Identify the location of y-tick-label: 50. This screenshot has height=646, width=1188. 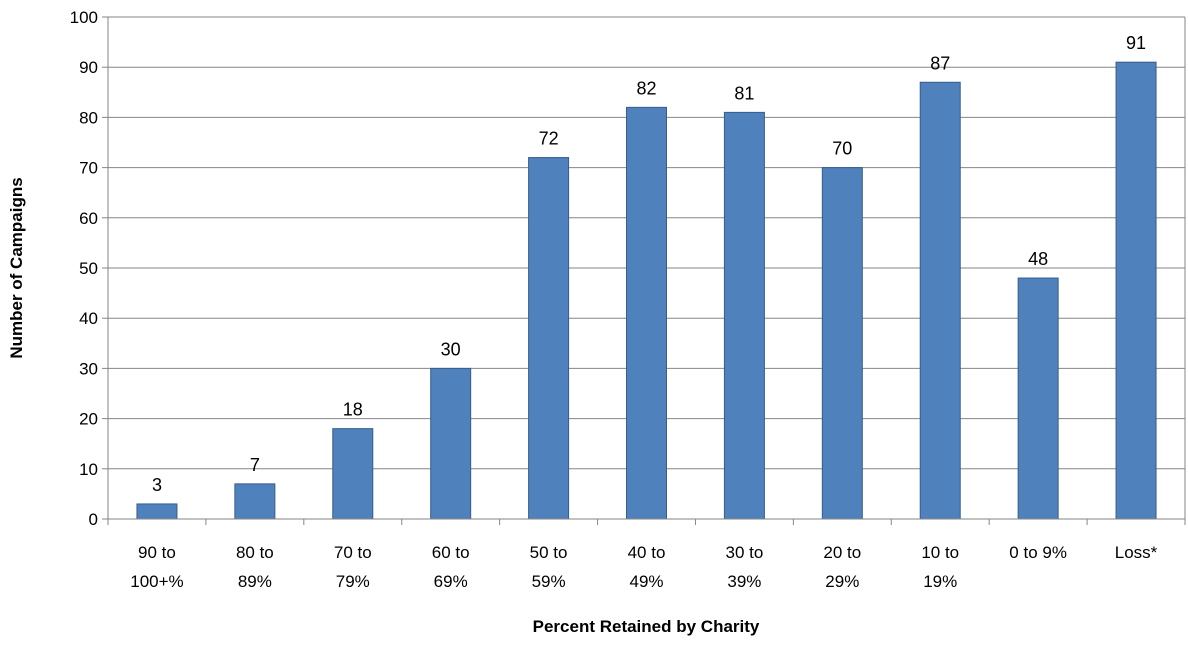
(88, 268).